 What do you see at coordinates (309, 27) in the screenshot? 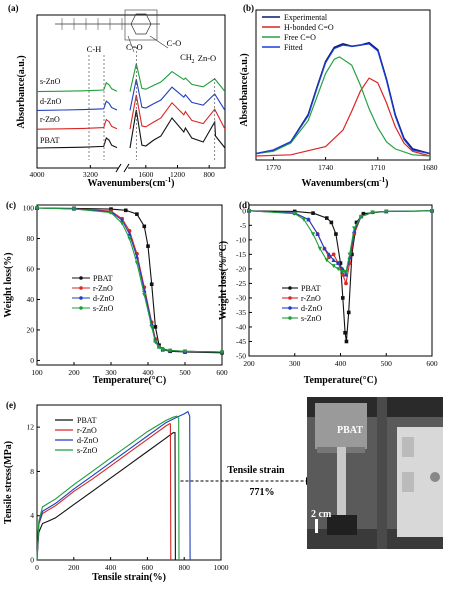
I see `legend-entry: H-bonded C=O` at bounding box center [309, 27].